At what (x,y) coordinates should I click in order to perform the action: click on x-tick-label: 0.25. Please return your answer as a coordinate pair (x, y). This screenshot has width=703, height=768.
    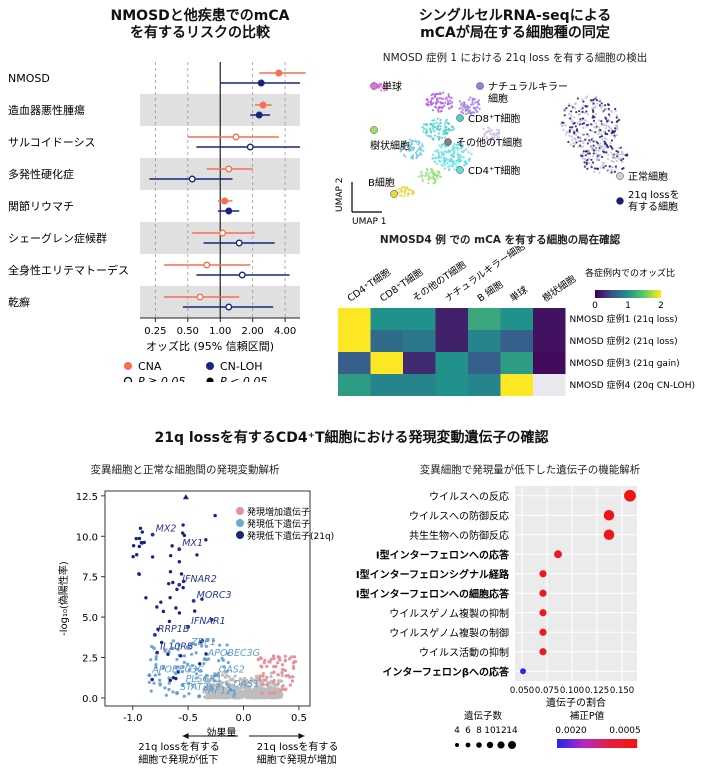
    Looking at the image, I should click on (155, 331).